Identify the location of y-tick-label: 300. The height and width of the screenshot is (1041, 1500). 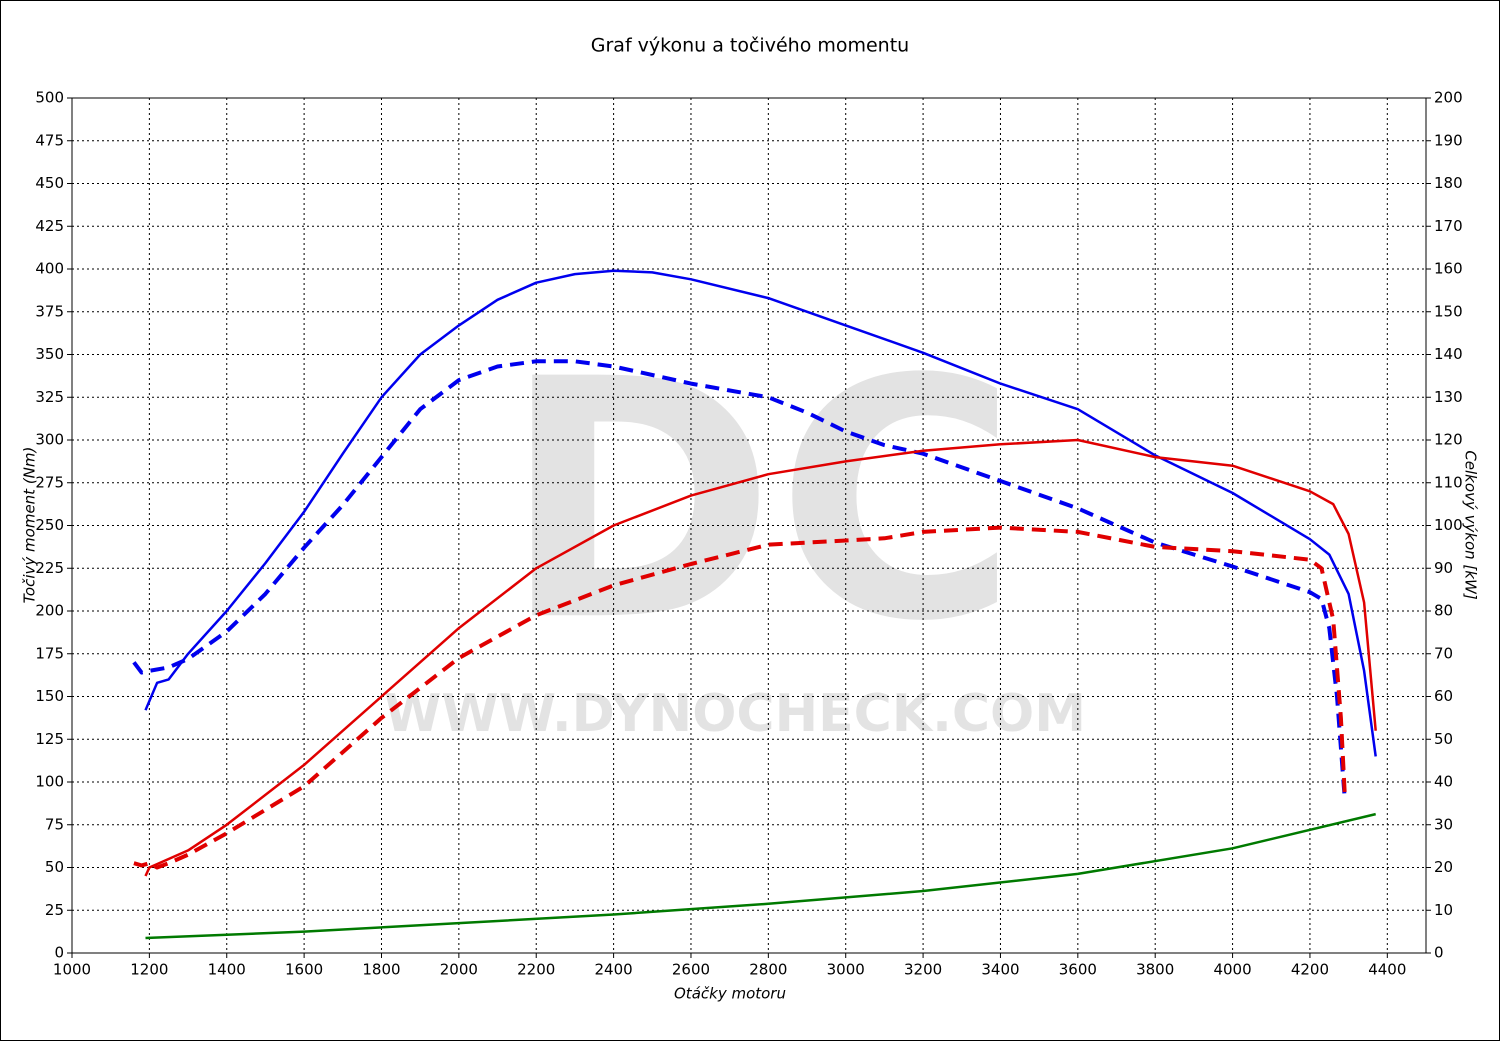
(49, 440).